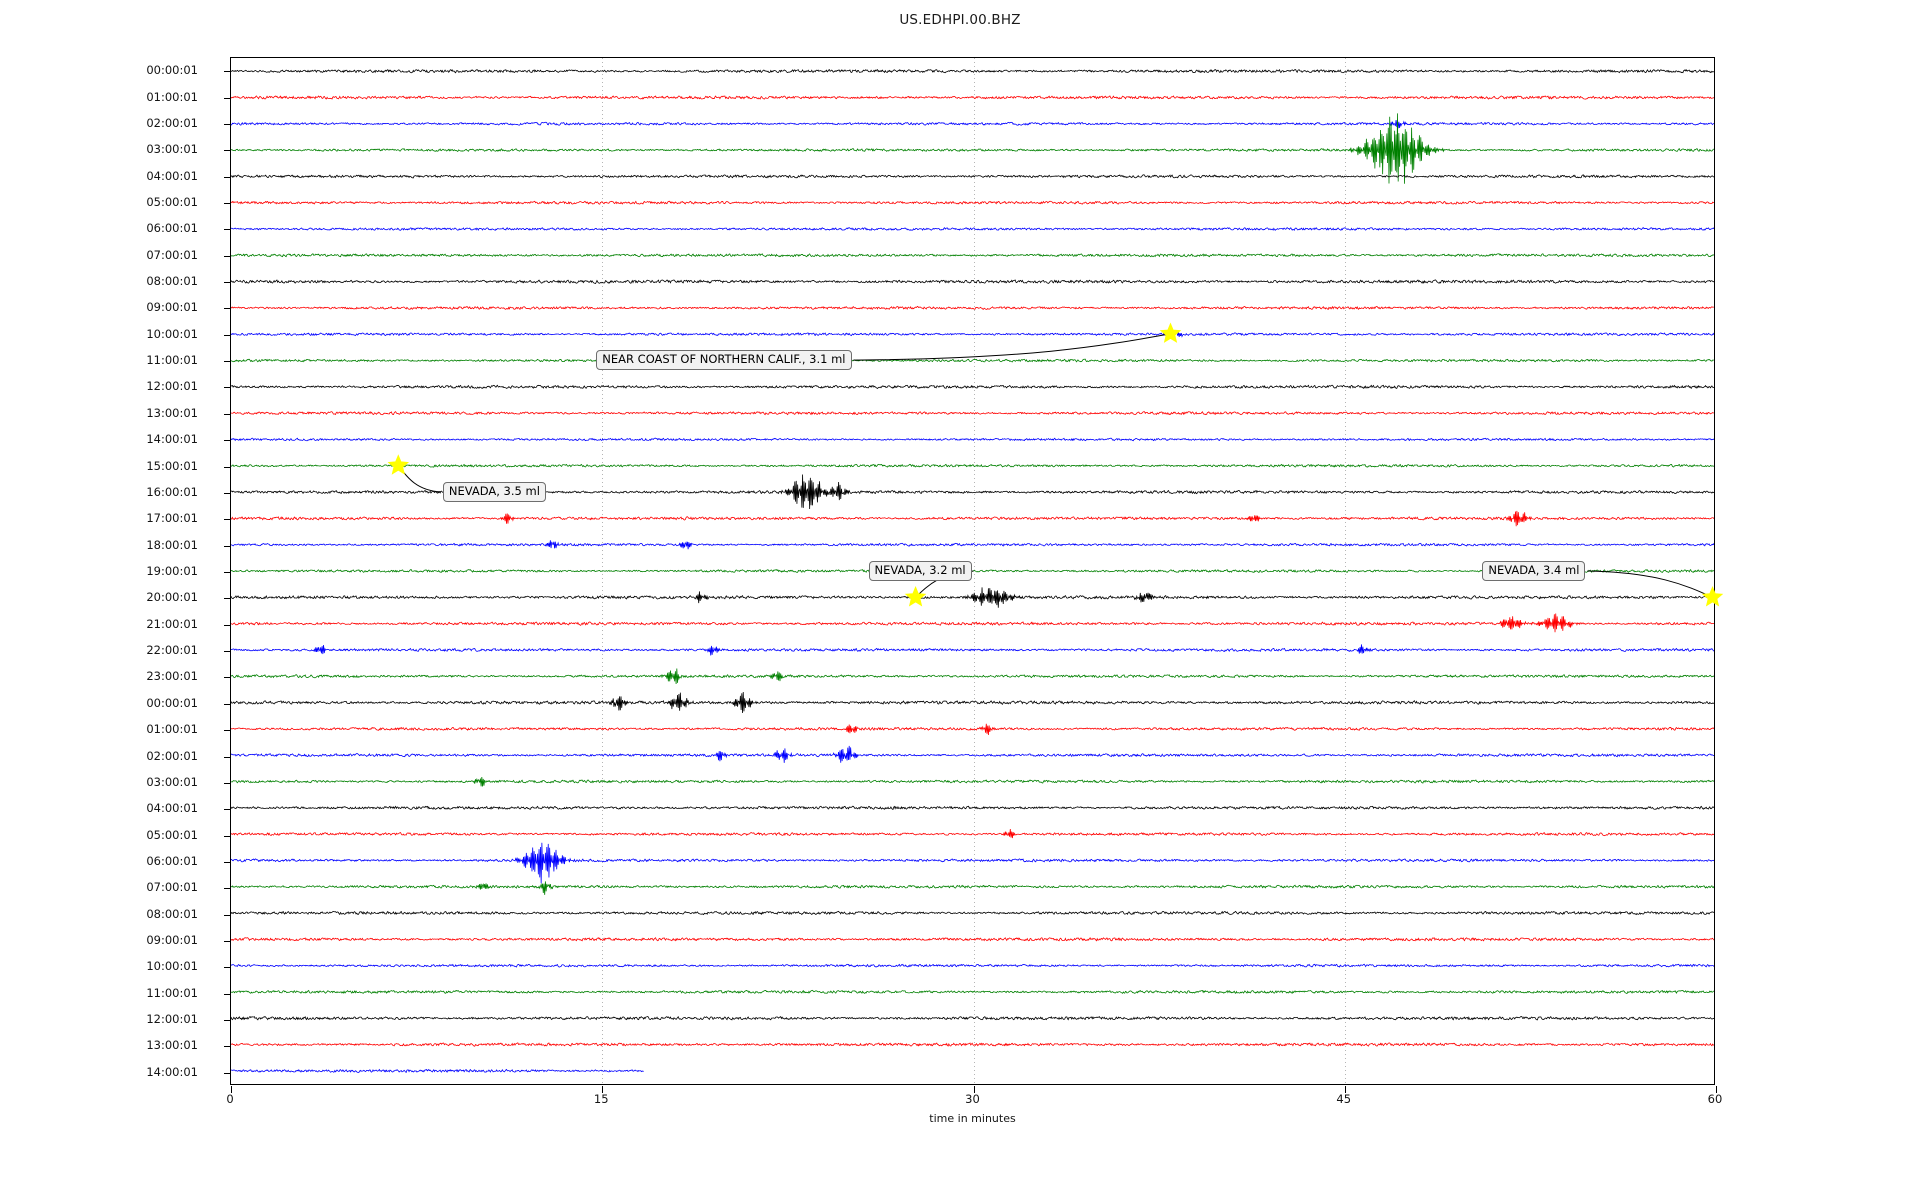 This screenshot has width=1920, height=1200. I want to click on y-axis-label: 07:00:01, so click(172, 887).